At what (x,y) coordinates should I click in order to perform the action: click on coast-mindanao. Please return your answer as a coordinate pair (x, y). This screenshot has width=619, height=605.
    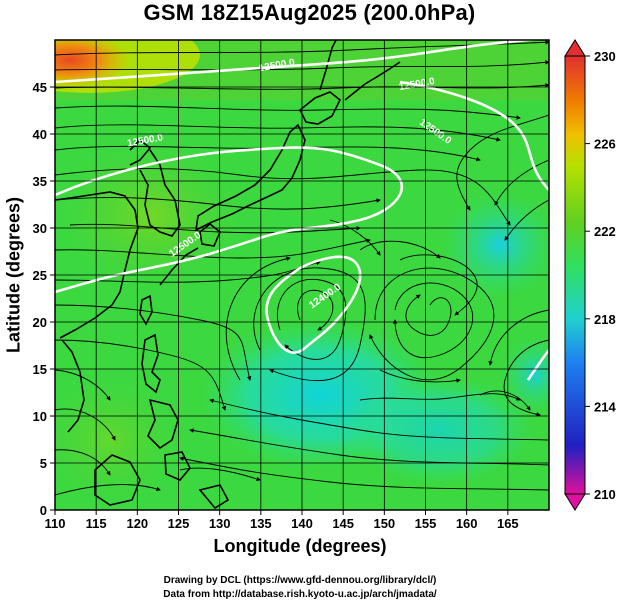
    Looking at the image, I should click on (177, 466).